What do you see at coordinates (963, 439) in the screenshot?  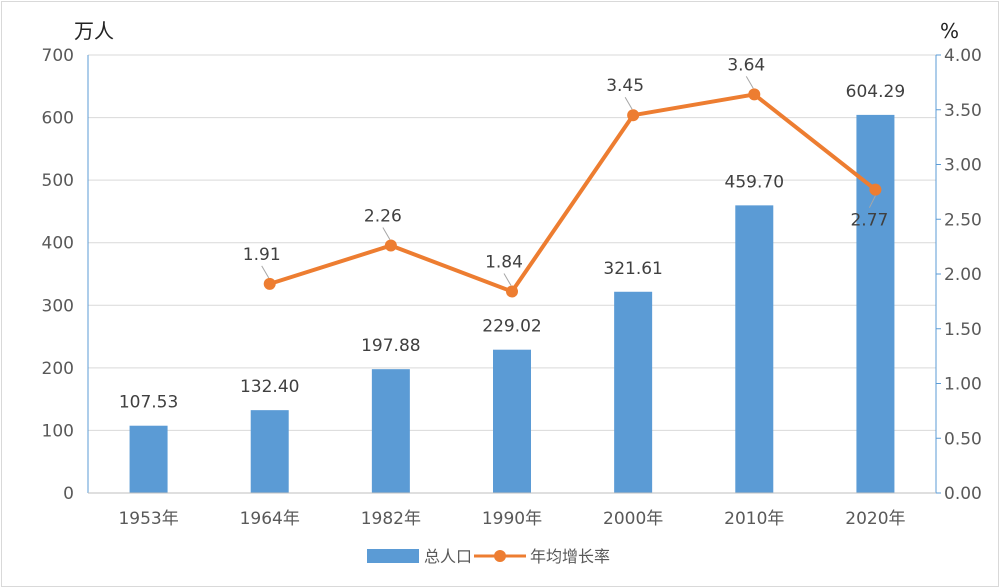 I see `right-axis-tick-label: 0.50` at bounding box center [963, 439].